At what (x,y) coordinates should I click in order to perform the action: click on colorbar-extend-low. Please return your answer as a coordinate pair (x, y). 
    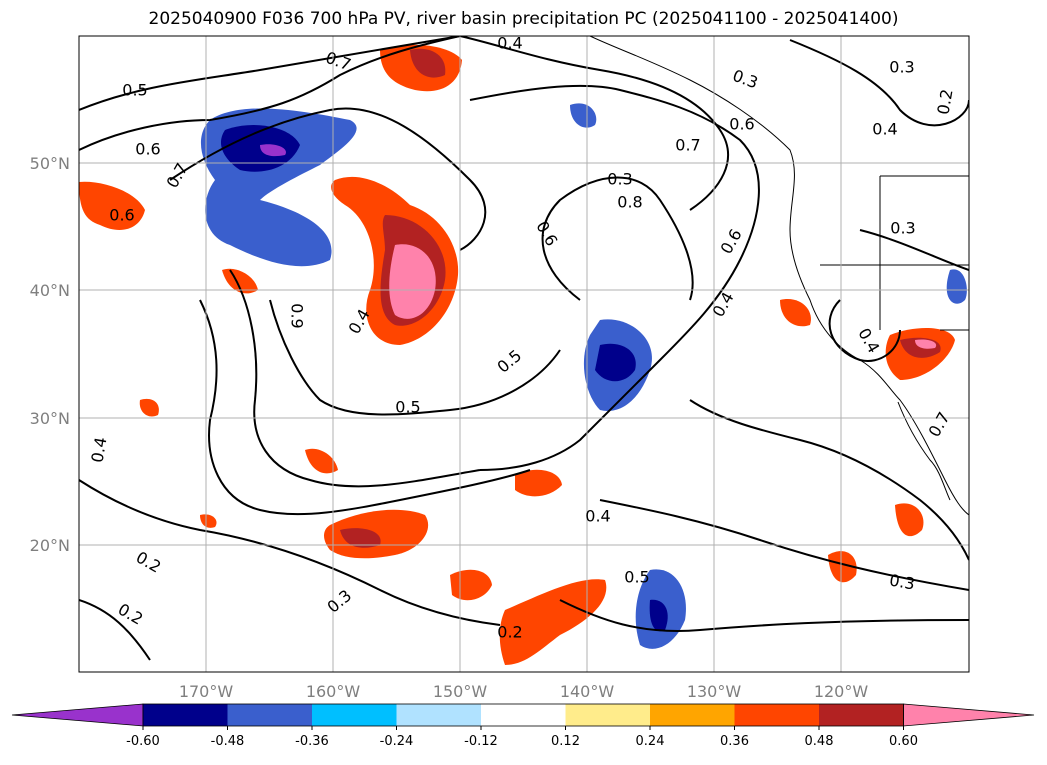
    Looking at the image, I should click on (77, 715).